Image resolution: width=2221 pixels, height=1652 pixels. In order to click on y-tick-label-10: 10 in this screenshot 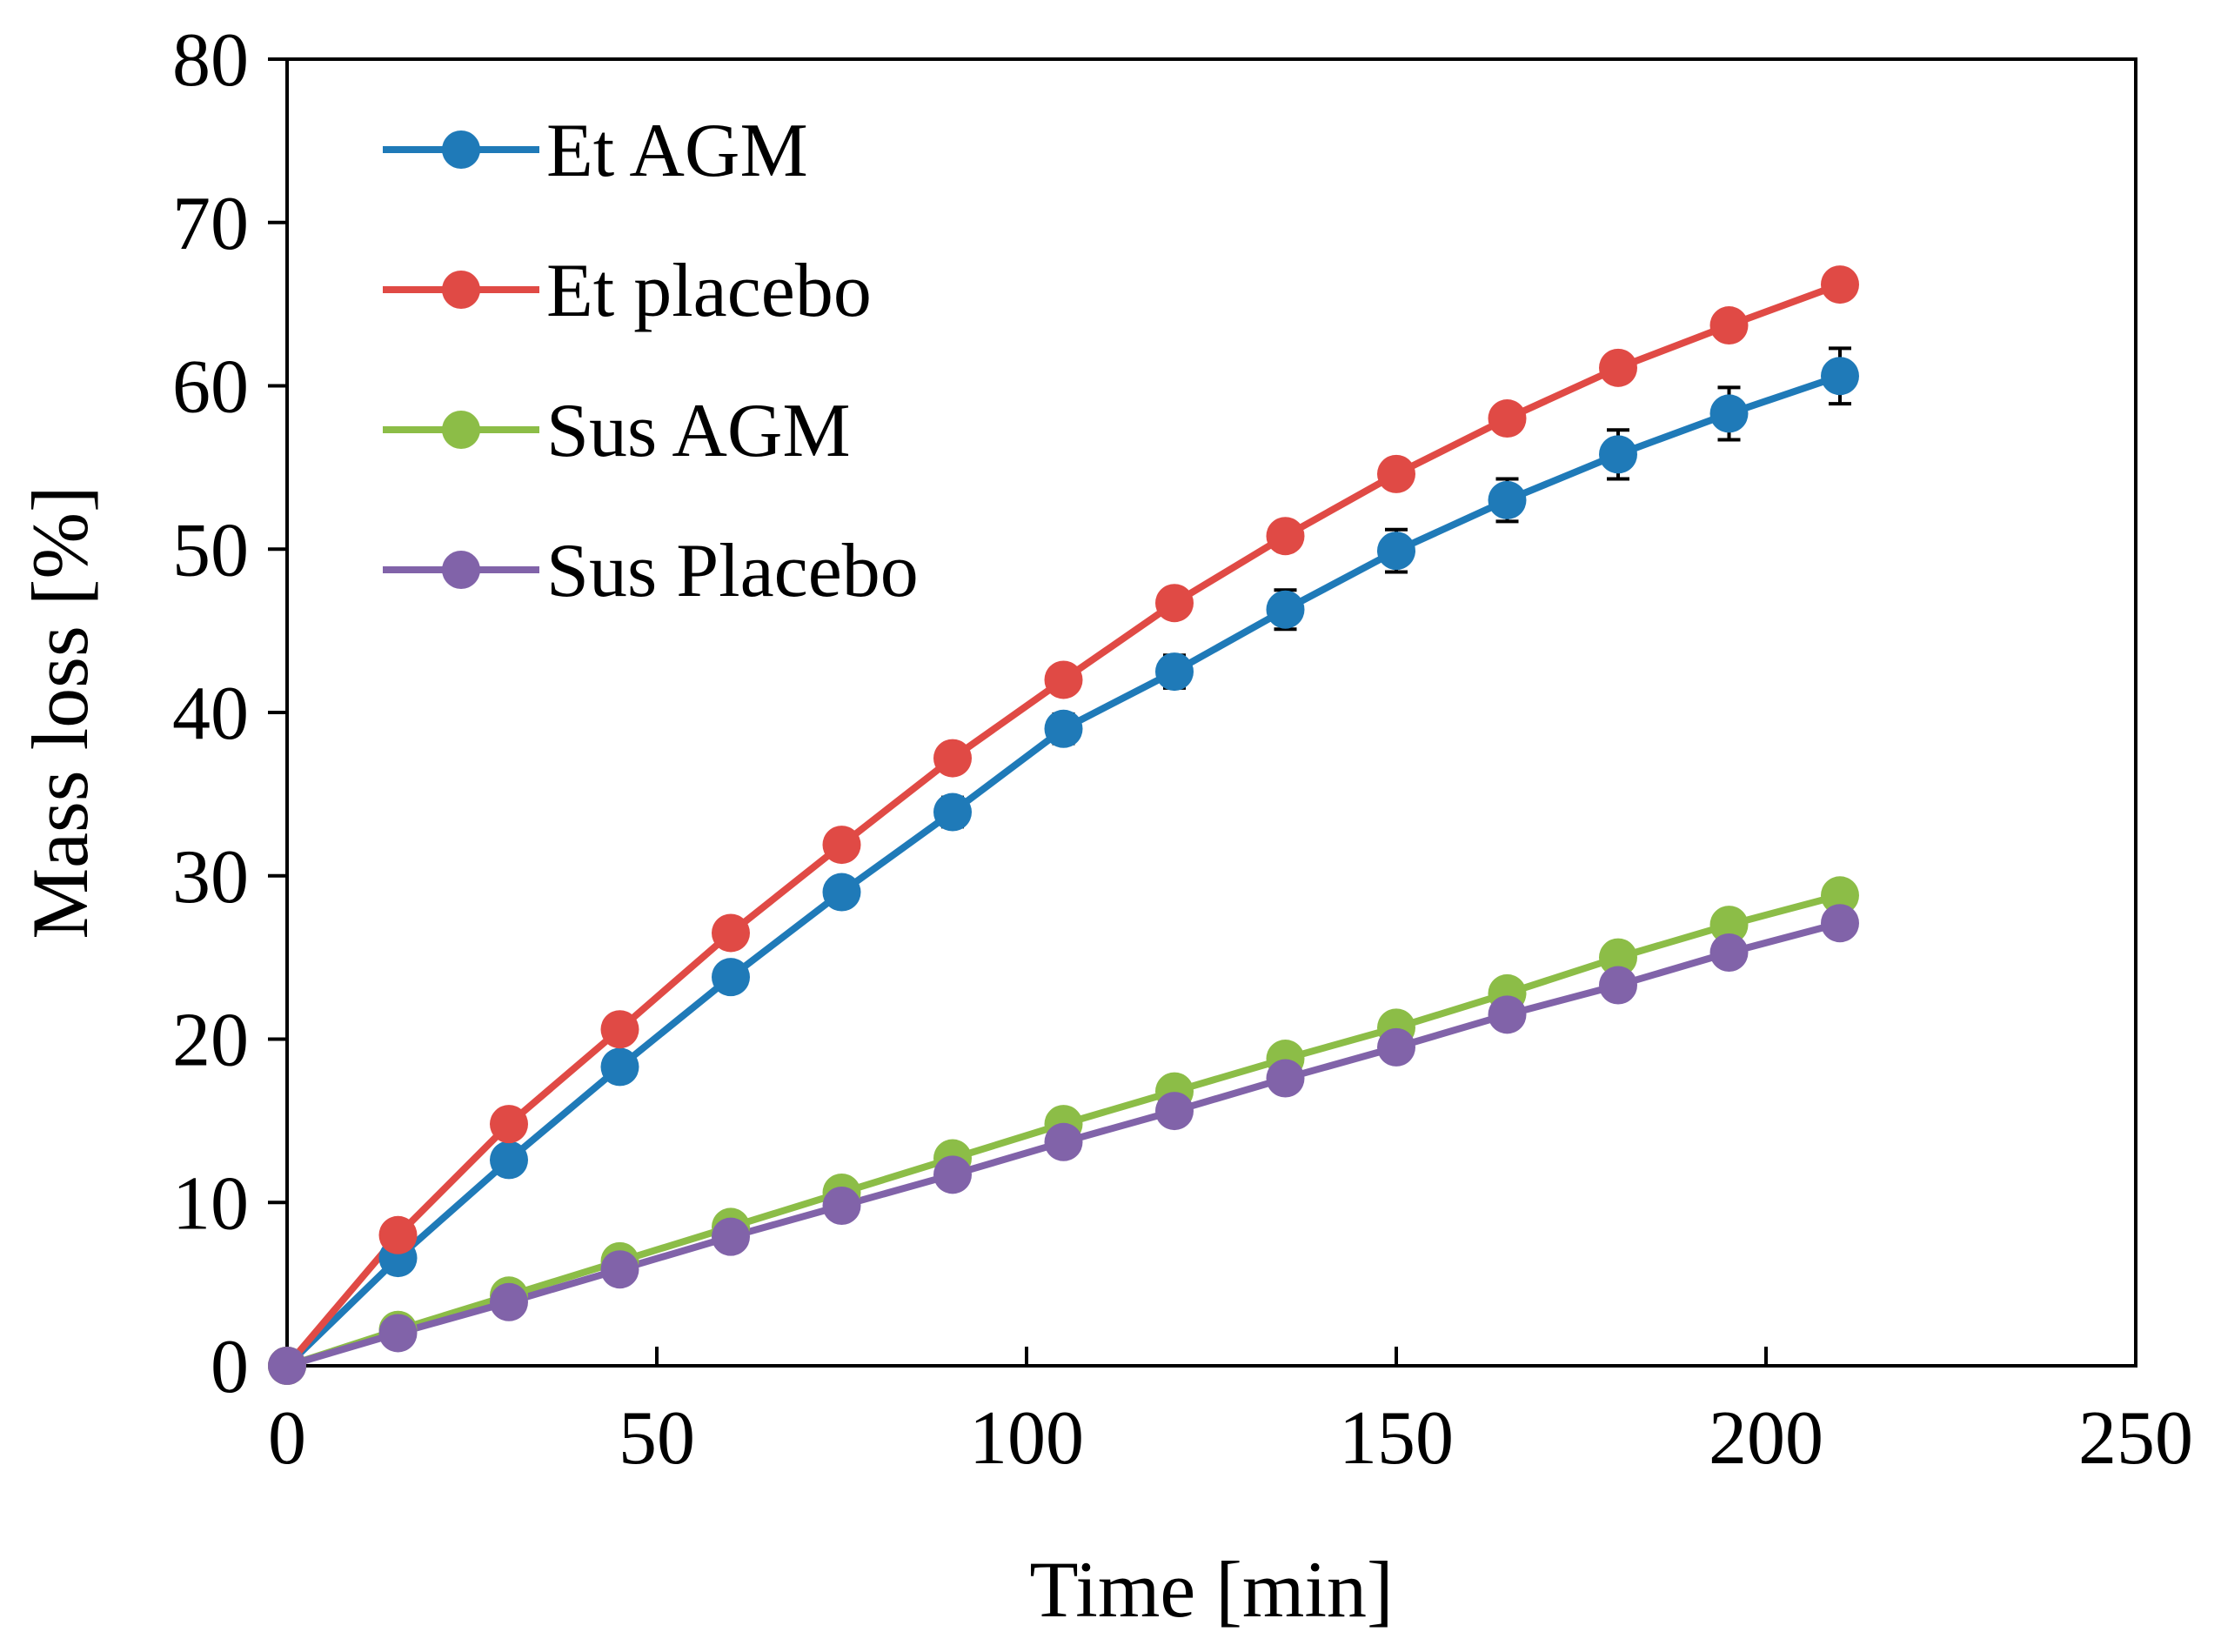, I will do `click(210, 1203)`.